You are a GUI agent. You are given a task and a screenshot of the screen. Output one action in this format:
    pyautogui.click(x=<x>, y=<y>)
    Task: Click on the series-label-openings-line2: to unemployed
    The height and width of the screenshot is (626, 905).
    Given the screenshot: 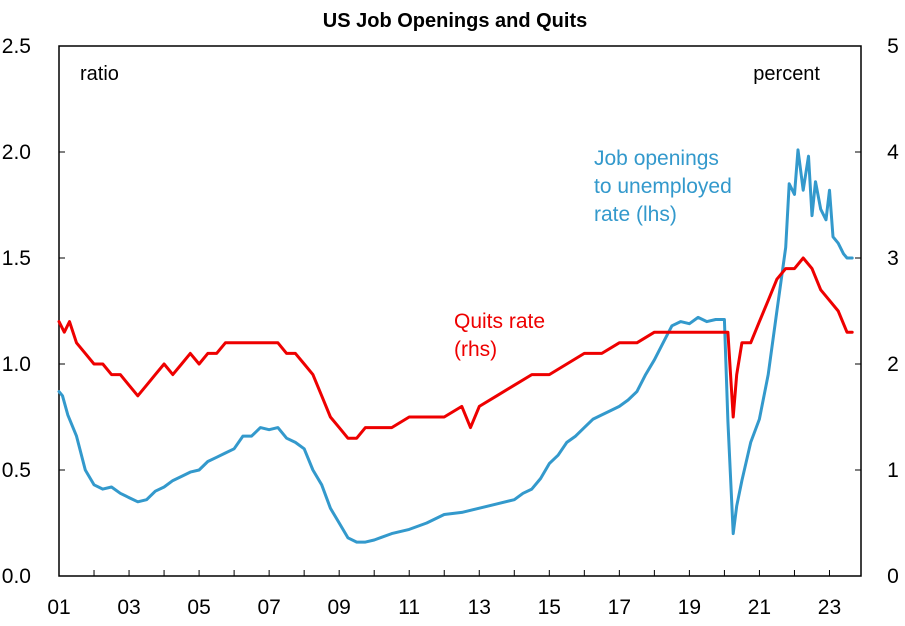 What is the action you would take?
    pyautogui.click(x=663, y=186)
    